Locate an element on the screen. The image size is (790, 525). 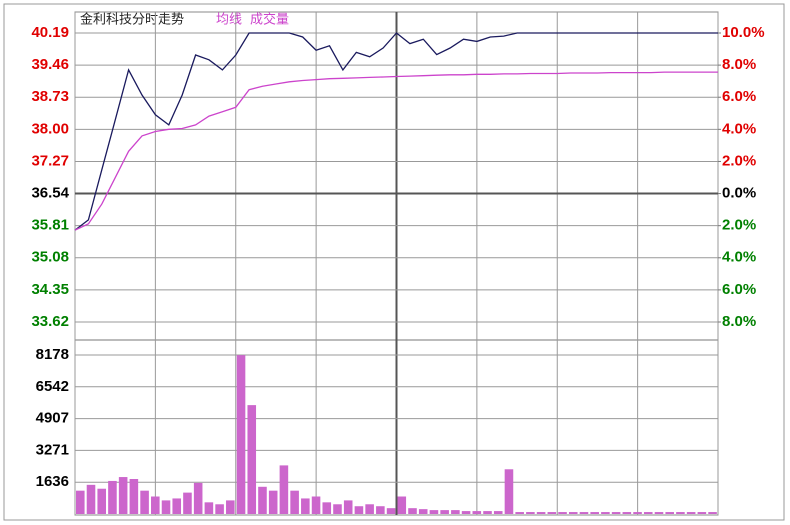
y-tick-label: 33.62 is located at coordinates (50, 321).